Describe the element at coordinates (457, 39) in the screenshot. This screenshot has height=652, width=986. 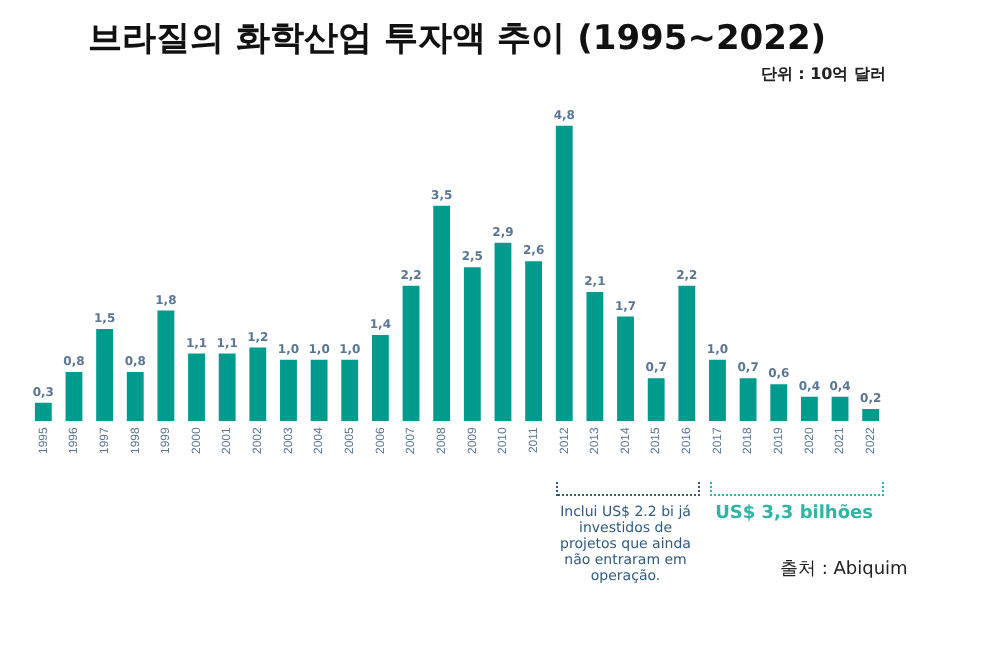
I see `chart-title: 브라질의 화학산업 투자액 추이 (1995~2022)` at that location.